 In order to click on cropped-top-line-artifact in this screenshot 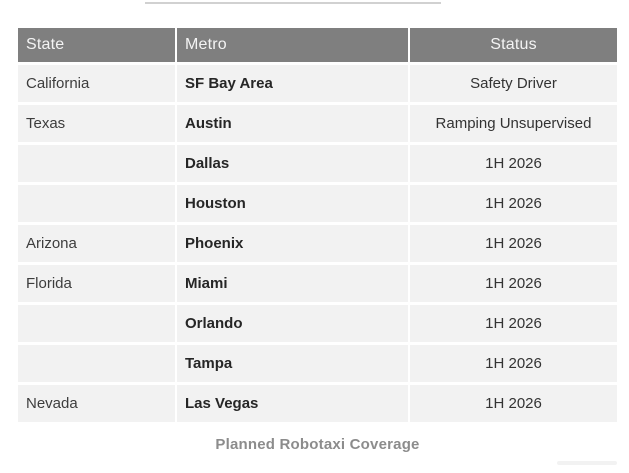, I will do `click(293, 3)`.